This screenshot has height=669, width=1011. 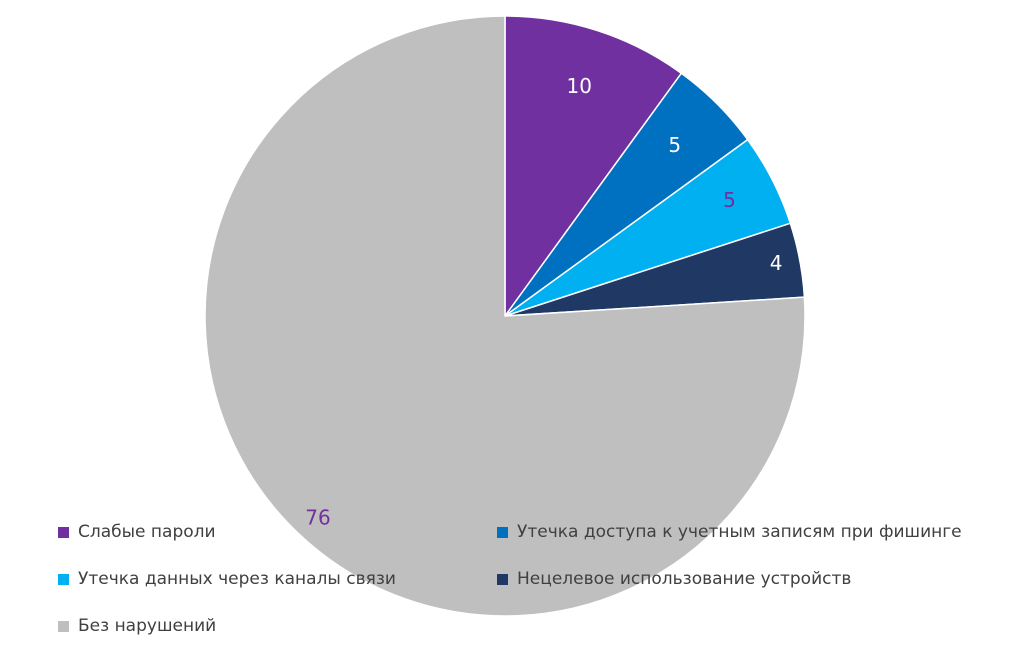 What do you see at coordinates (317, 518) in the screenshot?
I see `data-label-no-violations: 76` at bounding box center [317, 518].